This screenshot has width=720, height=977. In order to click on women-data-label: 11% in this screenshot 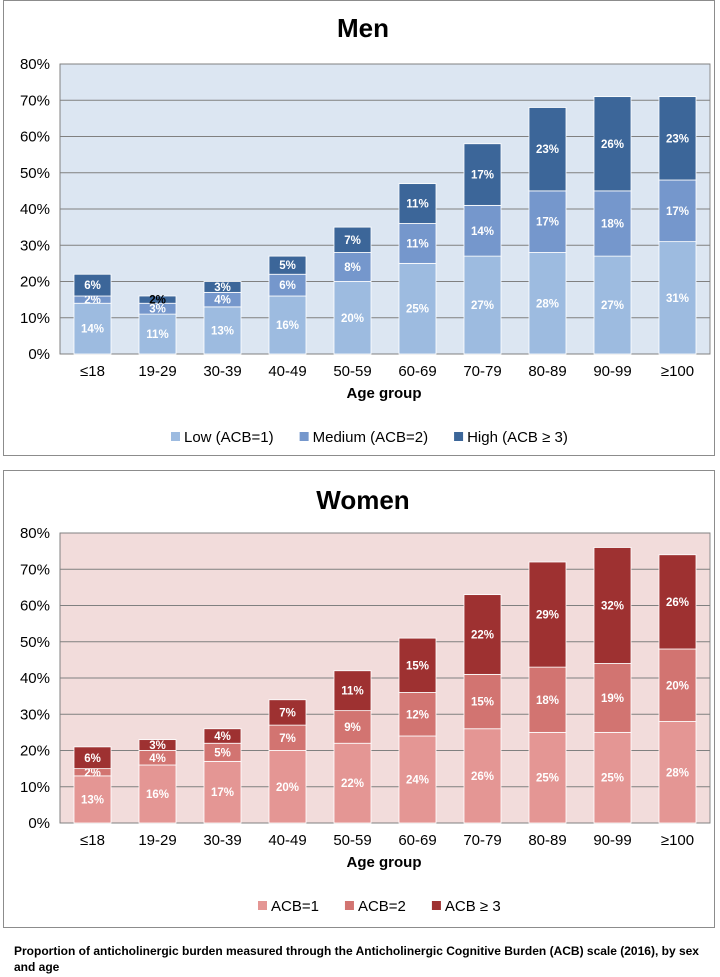, I will do `click(352, 692)`.